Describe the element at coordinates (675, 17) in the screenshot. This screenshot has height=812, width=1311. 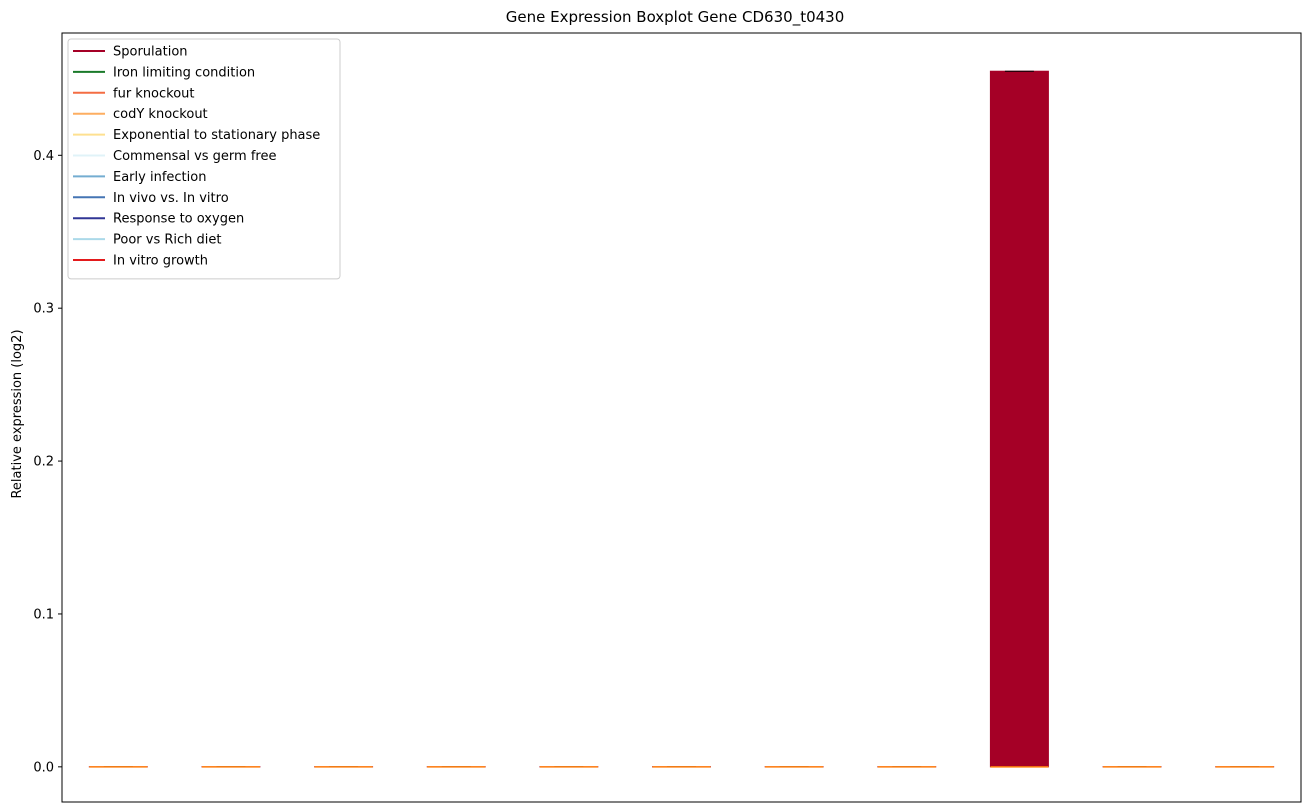
I see `chart-title: Gene Expression Boxplot Gene CD630_t0430` at that location.